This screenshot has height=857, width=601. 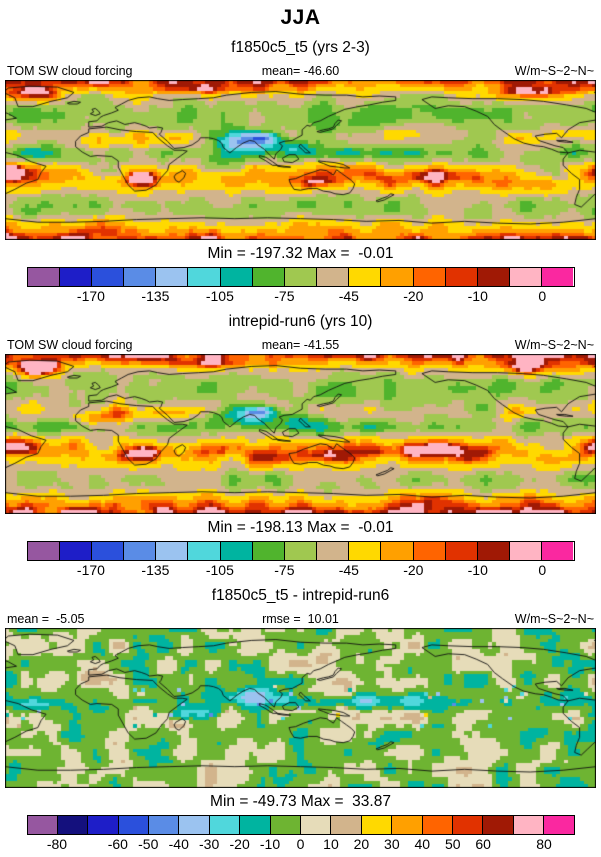 I want to click on panel3-colorbar-swatches, so click(x=300, y=825).